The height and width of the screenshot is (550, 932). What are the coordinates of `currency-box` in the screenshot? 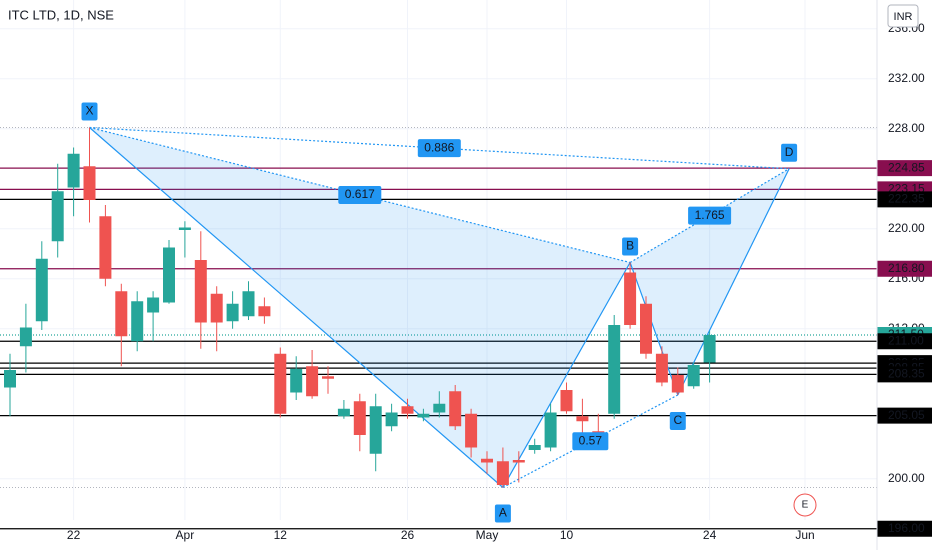 It's located at (903, 16).